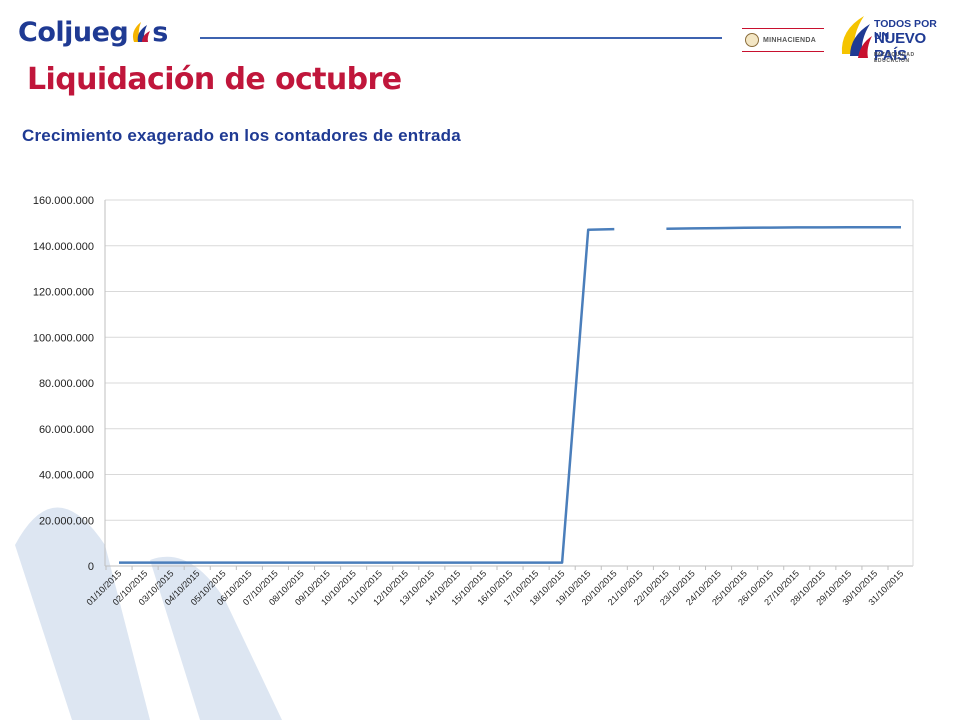 The width and height of the screenshot is (960, 720). Describe the element at coordinates (790, 40) in the screenshot. I see `ministry-text: MINHACIENDA` at that location.